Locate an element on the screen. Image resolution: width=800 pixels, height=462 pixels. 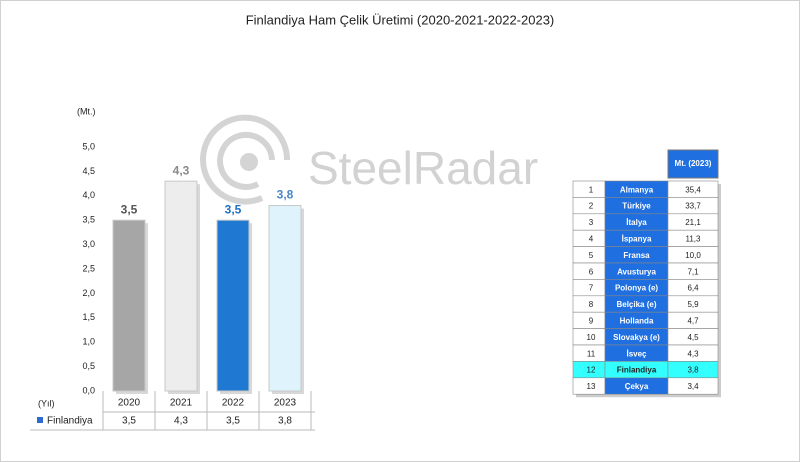
legend-label: Finlandiya is located at coordinates (70, 421).